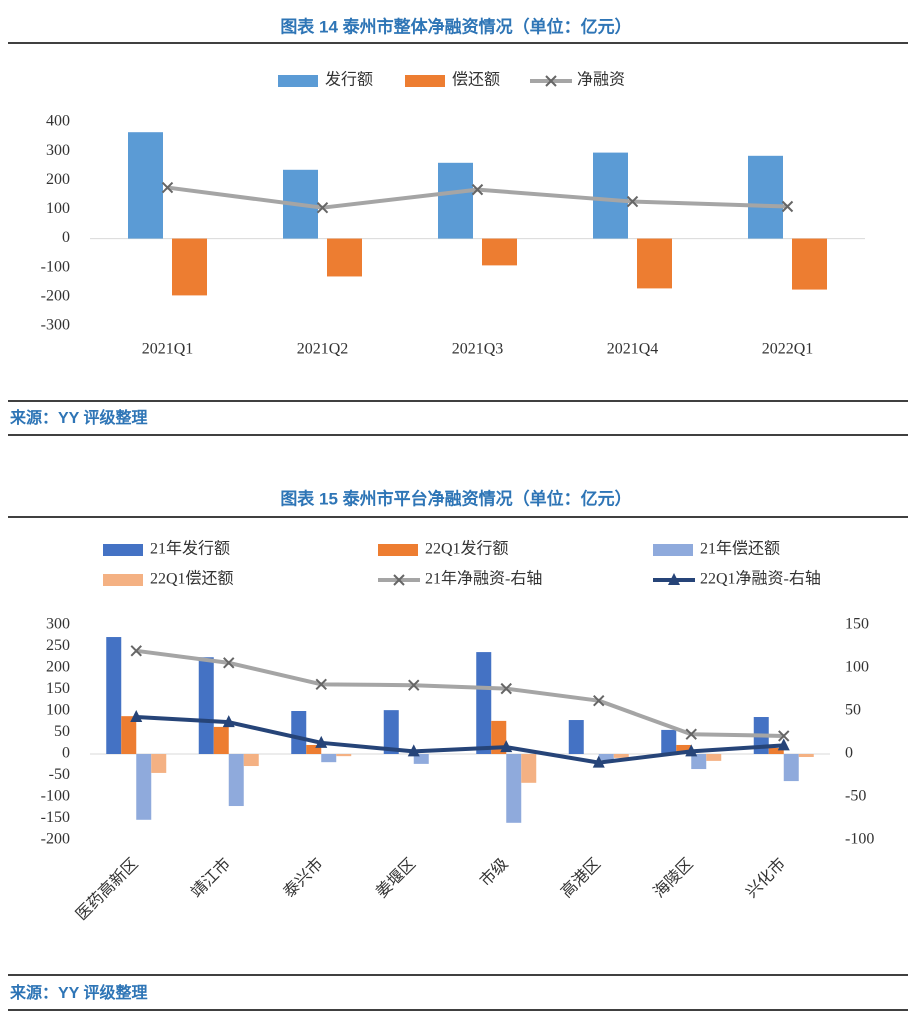 The image size is (913, 1019). Describe the element at coordinates (303, 878) in the screenshot. I see `x-tick-label: 泰兴市` at that location.